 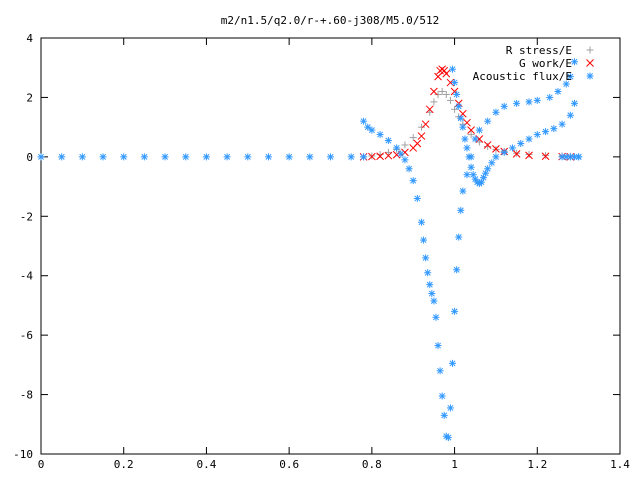 What do you see at coordinates (539, 50) in the screenshot?
I see `legend-label: R stress/E` at bounding box center [539, 50].